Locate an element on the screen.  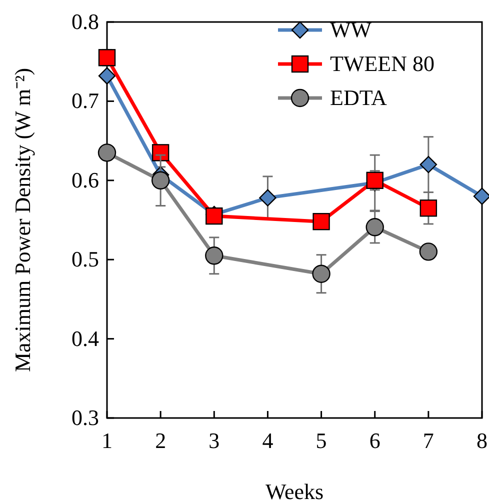
x-tick-label: 2 is located at coordinates (160, 440).